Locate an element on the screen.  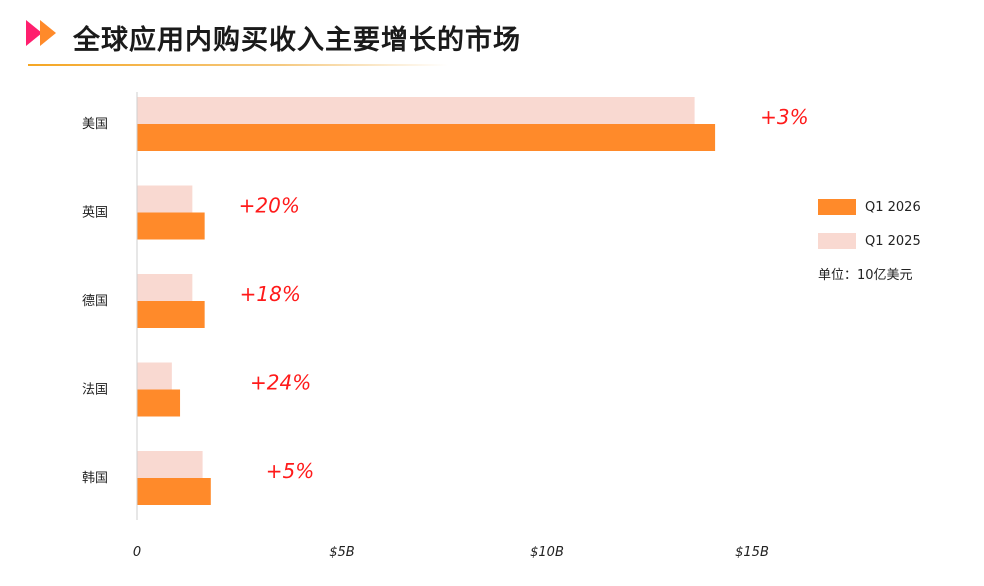
category-label-4: 韩国 is located at coordinates (95, 478).